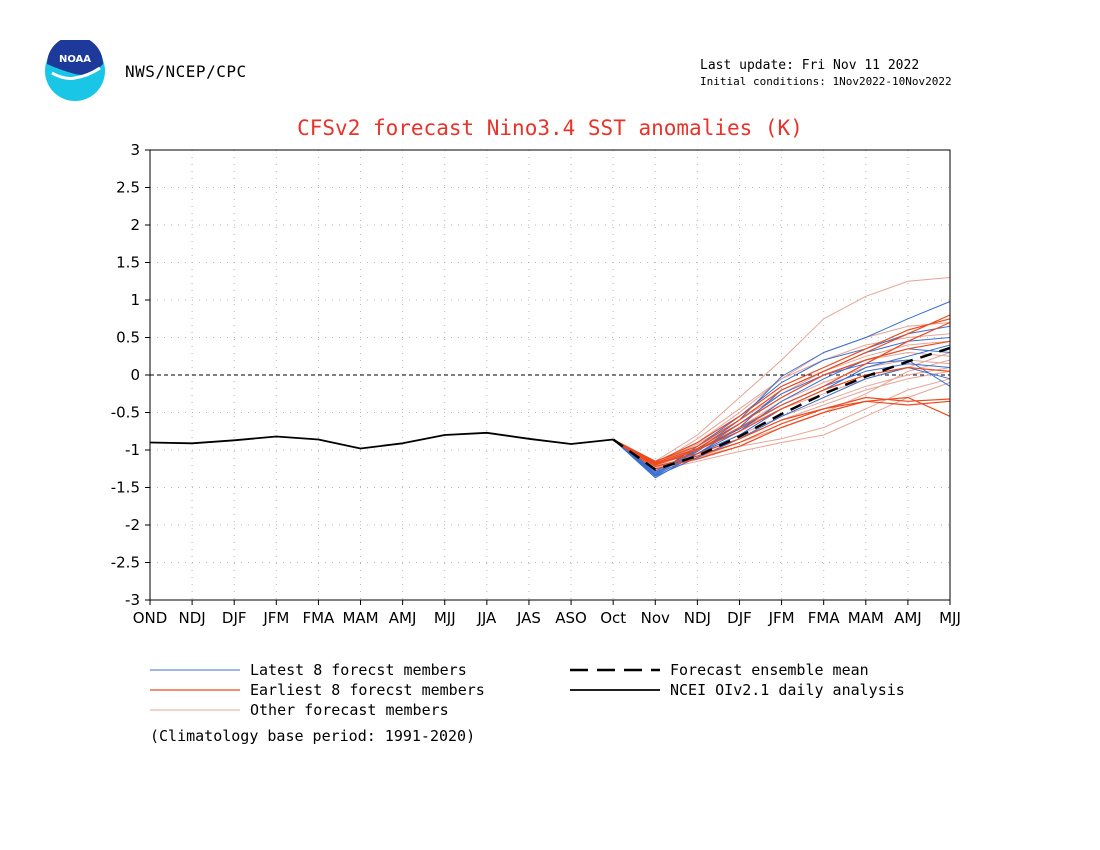 This screenshot has height=850, width=1100. What do you see at coordinates (75, 59) in the screenshot?
I see `noaa-logo-text: NOAA` at bounding box center [75, 59].